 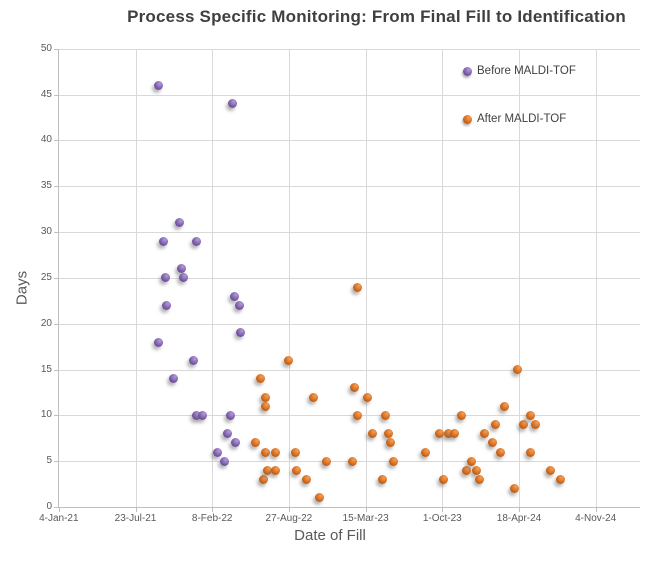 What do you see at coordinates (365, 518) in the screenshot?
I see `x-tick-label: 15-Mar-23` at bounding box center [365, 518].